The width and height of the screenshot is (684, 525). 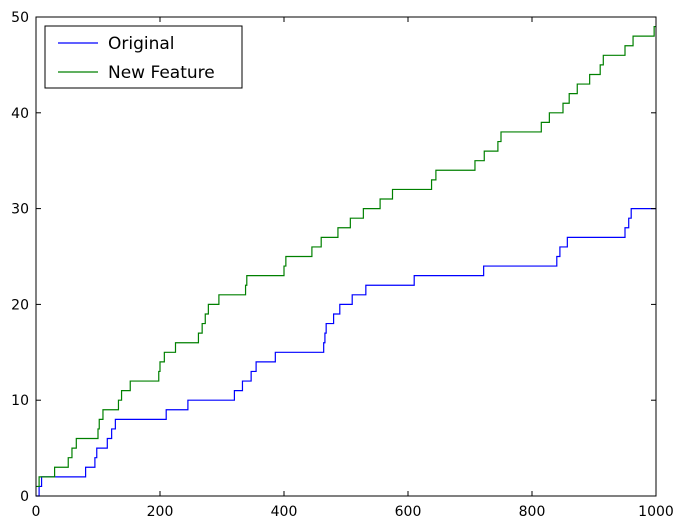 I want to click on x-tick-label: 0, so click(x=36, y=512).